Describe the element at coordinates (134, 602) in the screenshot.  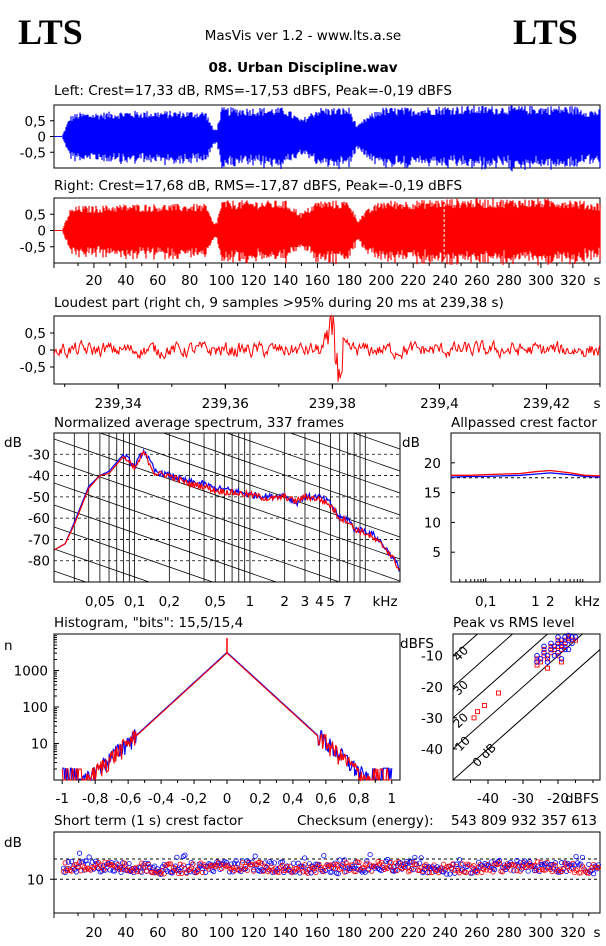
I see `spectrum-xtick-label: 0,1` at that location.